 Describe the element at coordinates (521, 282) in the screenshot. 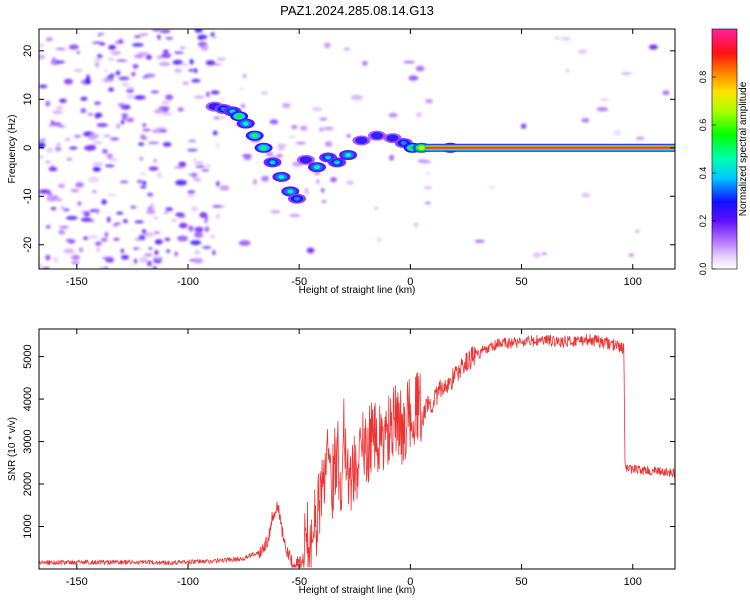

I see `x-tick-label: 50` at that location.